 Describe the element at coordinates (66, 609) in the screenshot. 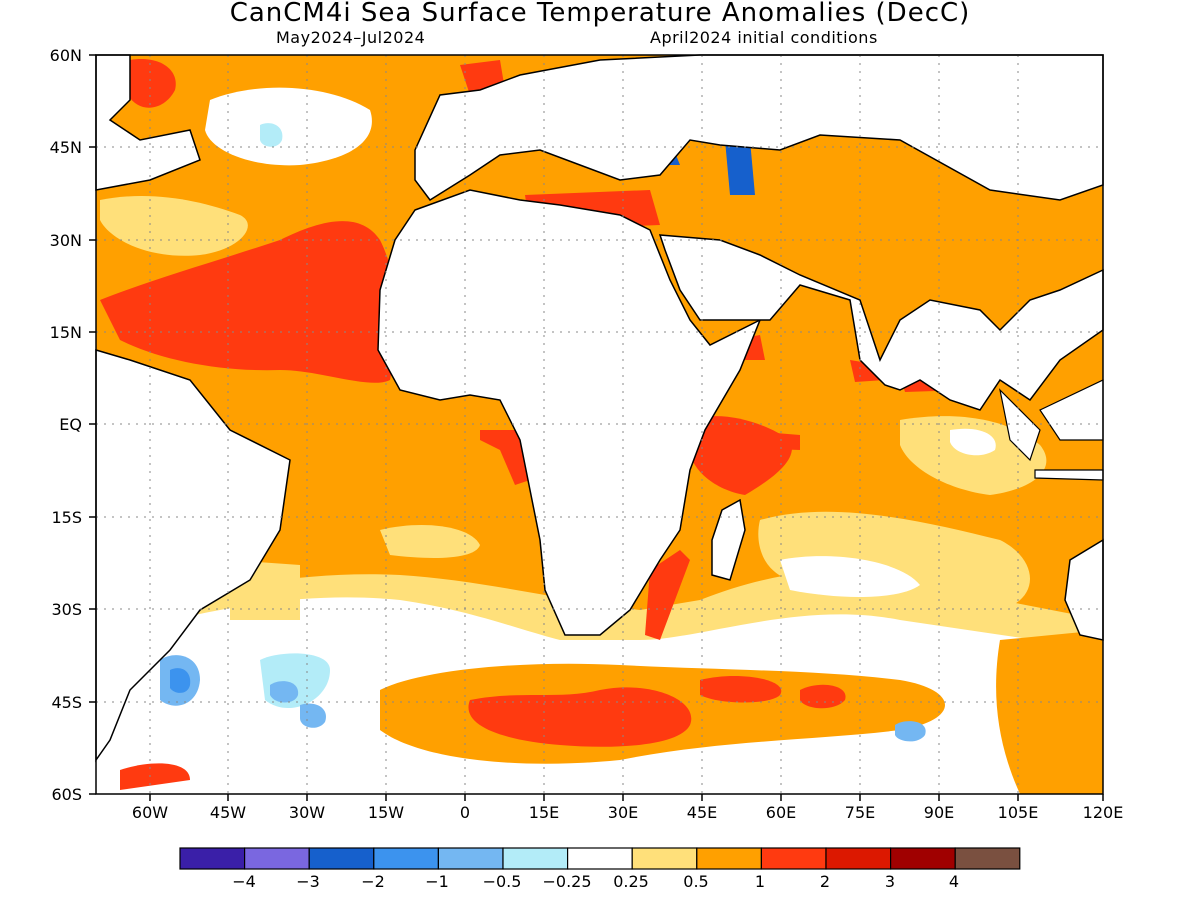

I see `lat-label: 30S` at that location.